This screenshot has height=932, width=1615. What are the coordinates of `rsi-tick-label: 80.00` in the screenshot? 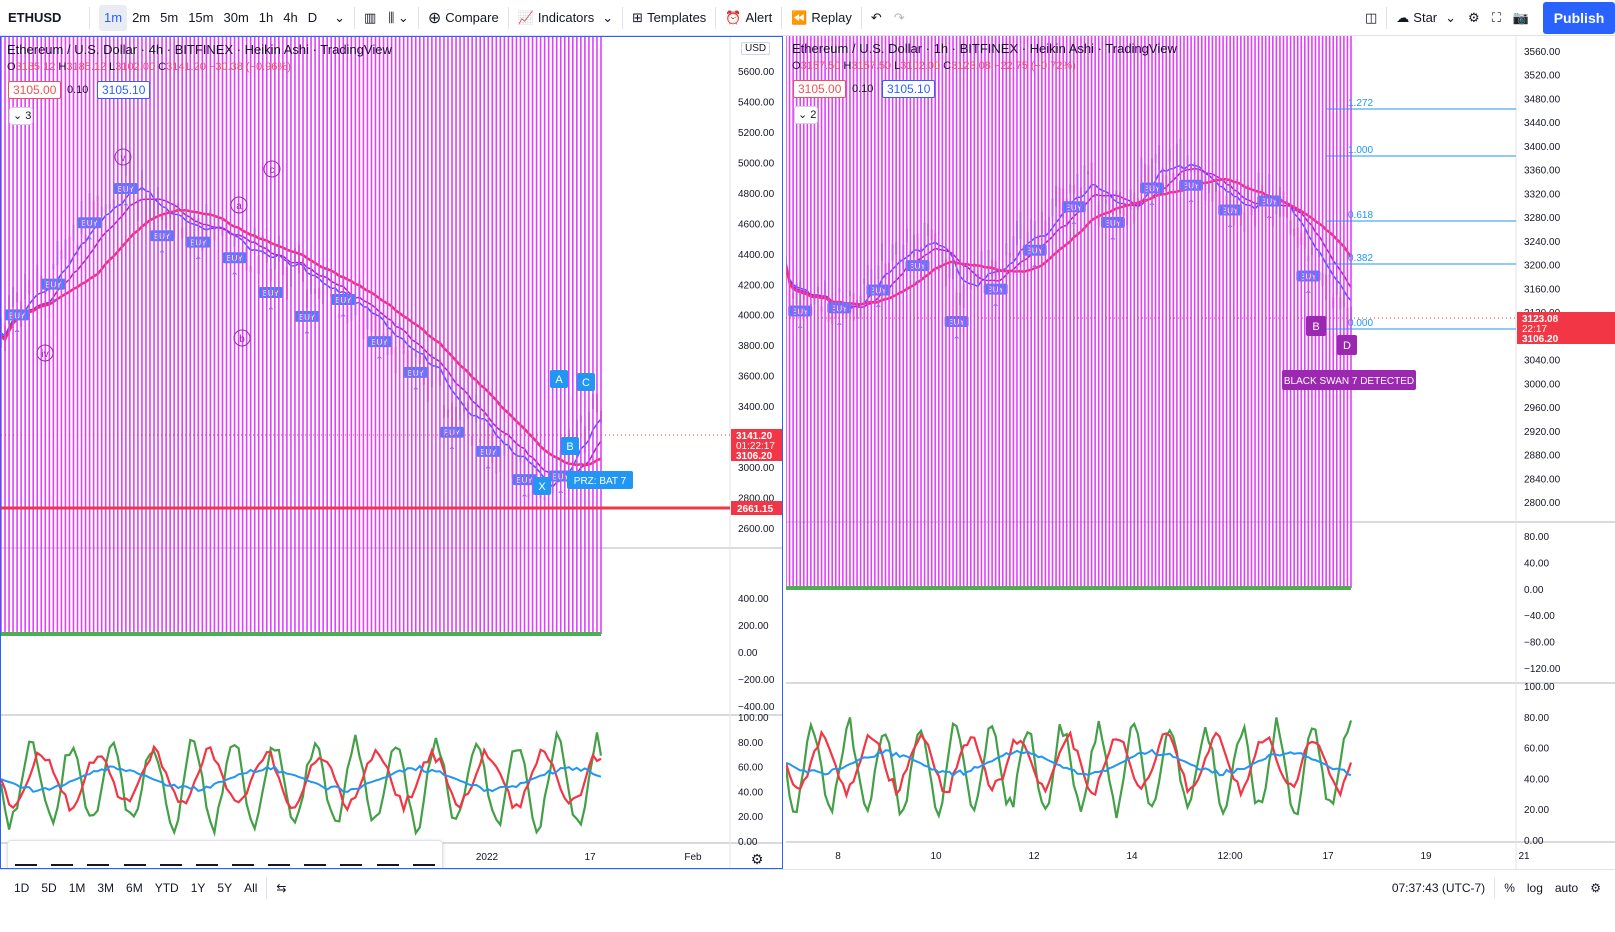 It's located at (750, 743).